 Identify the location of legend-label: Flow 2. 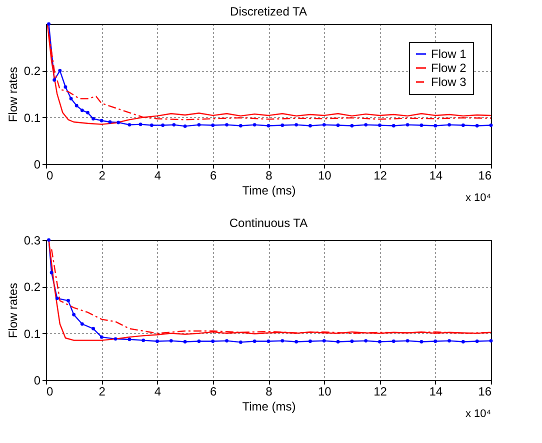
(449, 68).